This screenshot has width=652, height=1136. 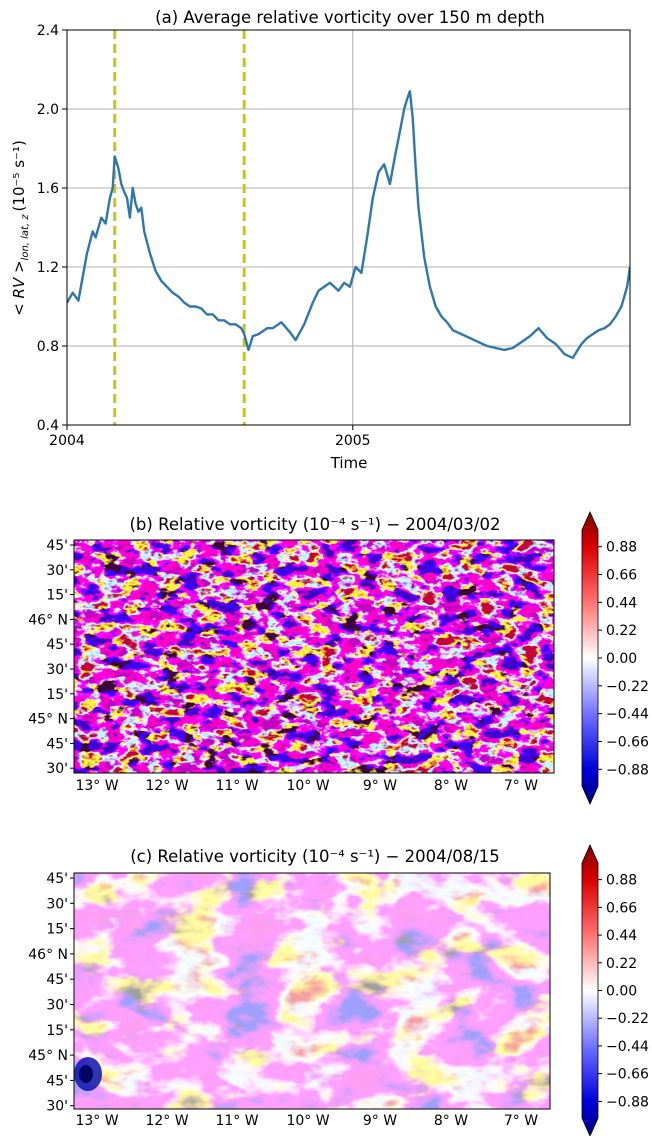 I want to click on y-tick-label: 2.0, so click(x=48, y=110).